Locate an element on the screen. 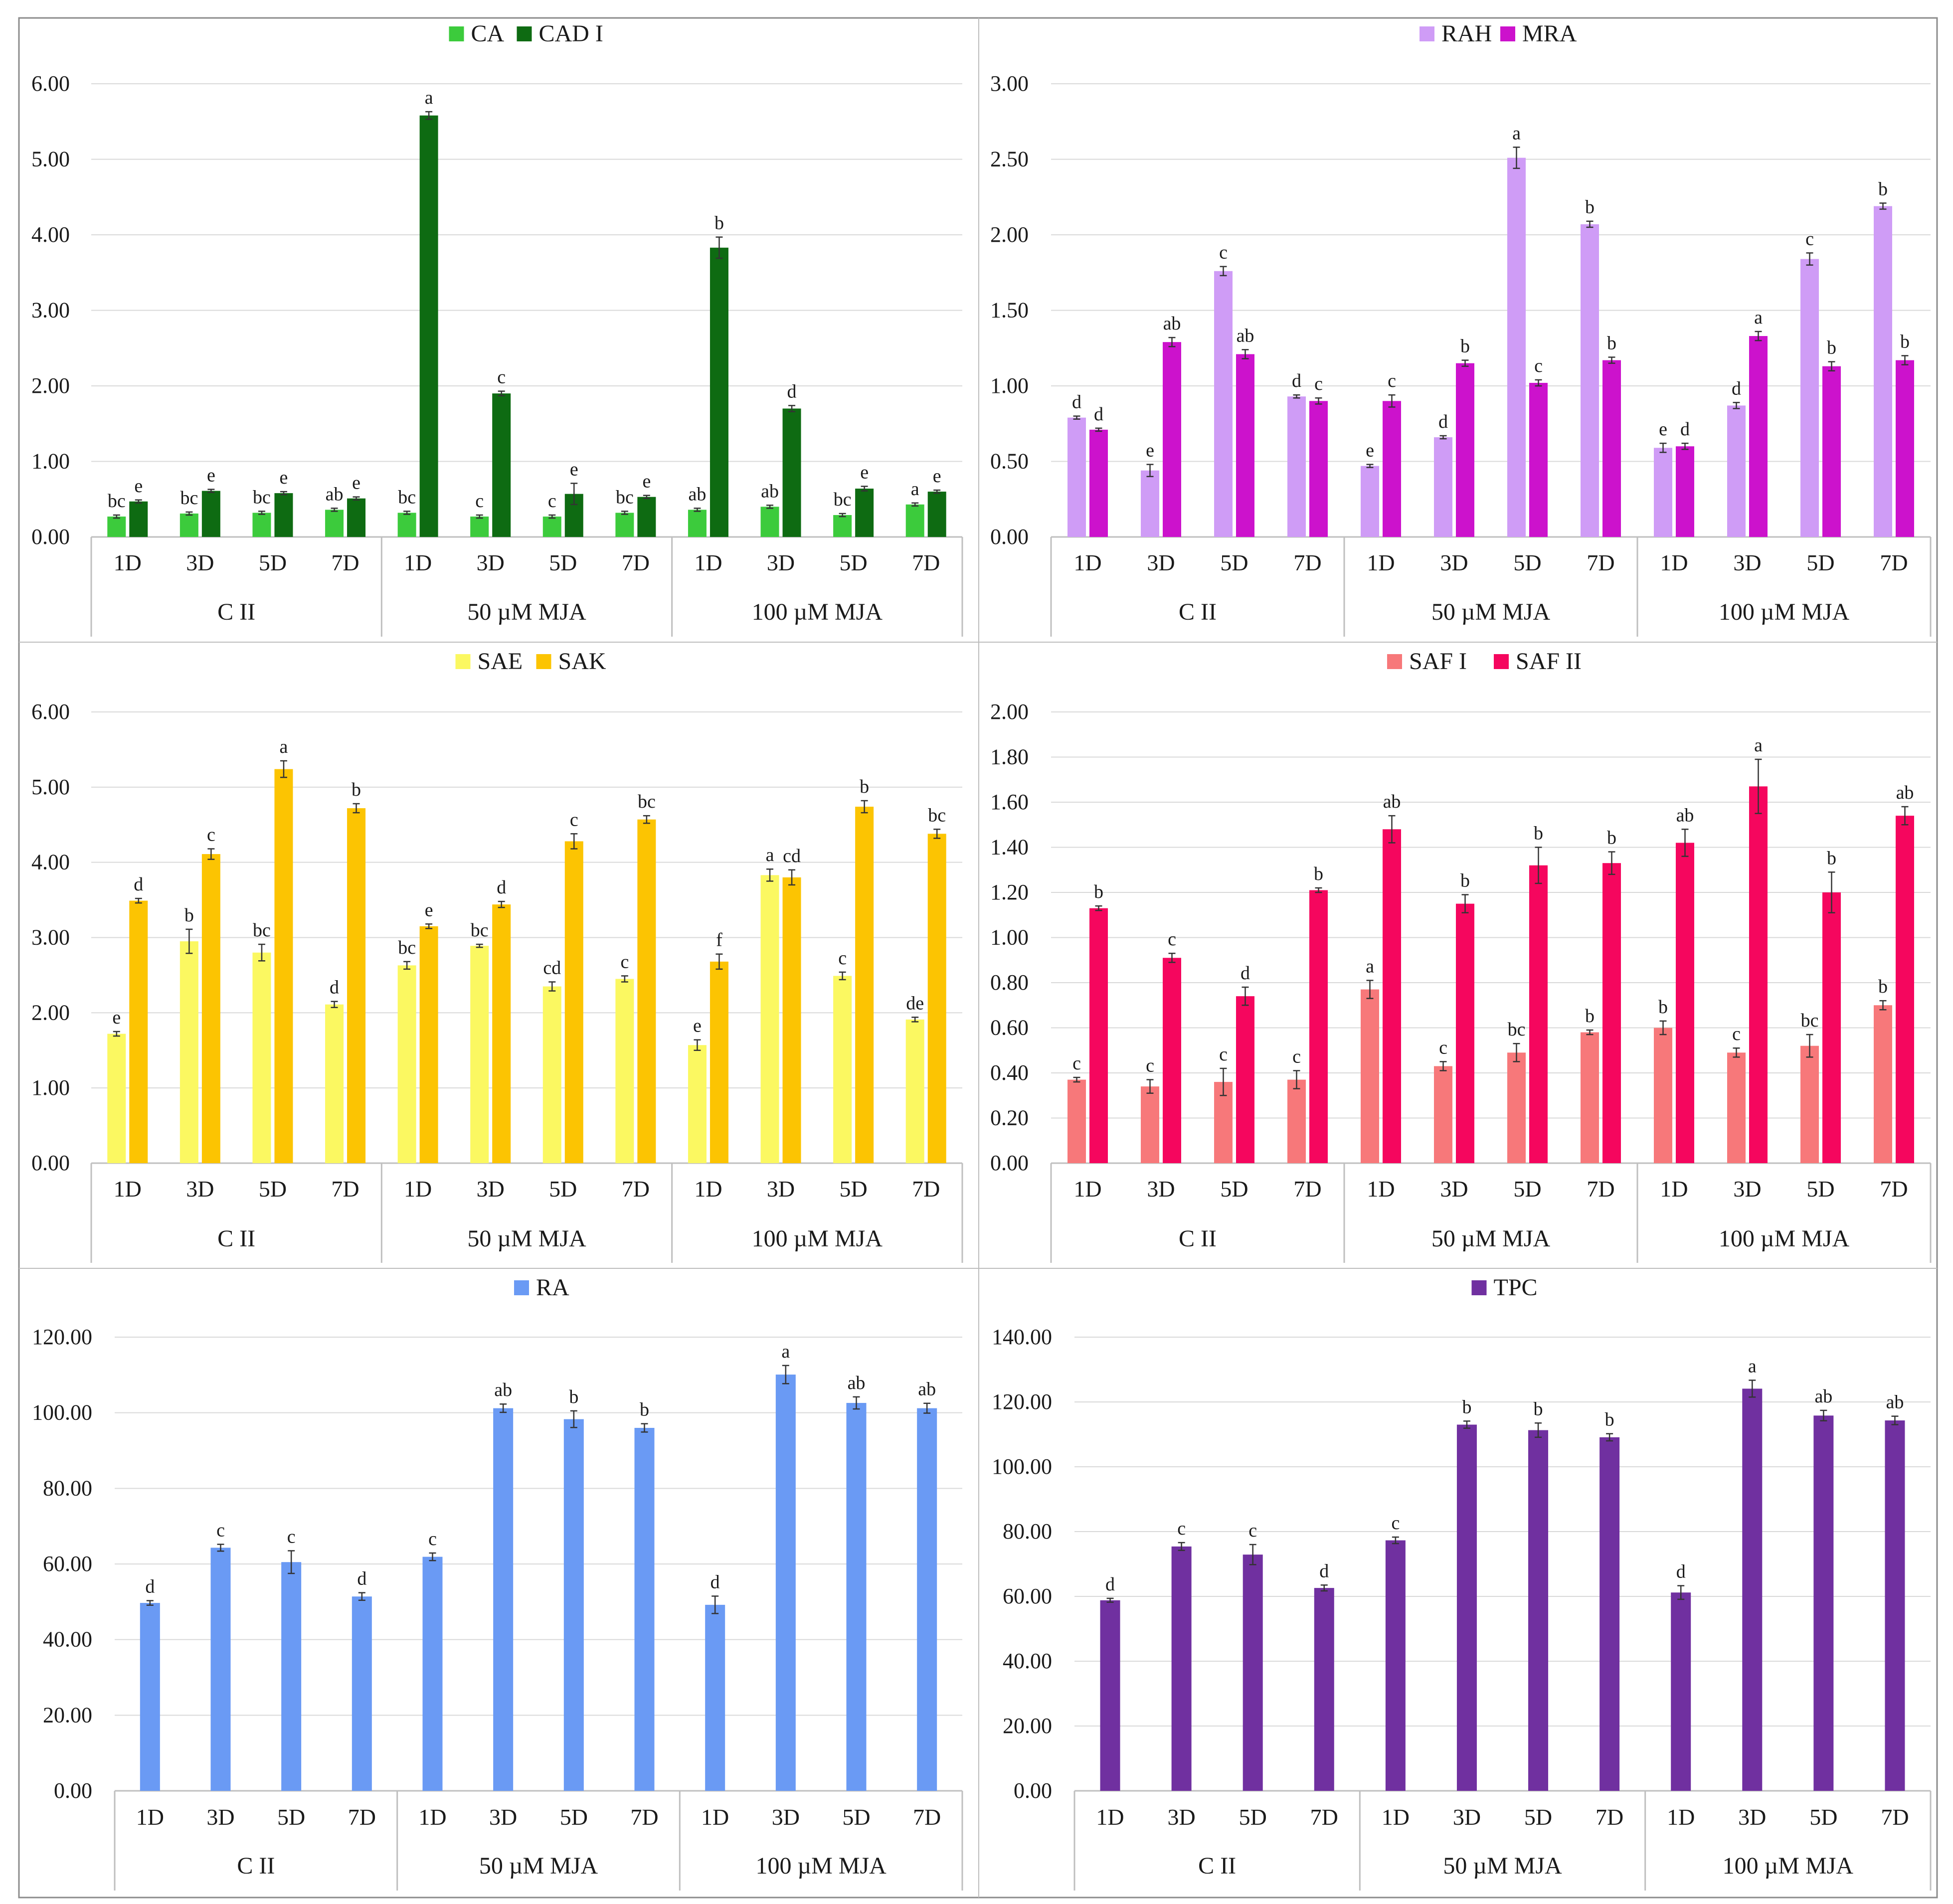 This screenshot has height=1904, width=1953. y-tick-label: 100.00 is located at coordinates (62, 1413).